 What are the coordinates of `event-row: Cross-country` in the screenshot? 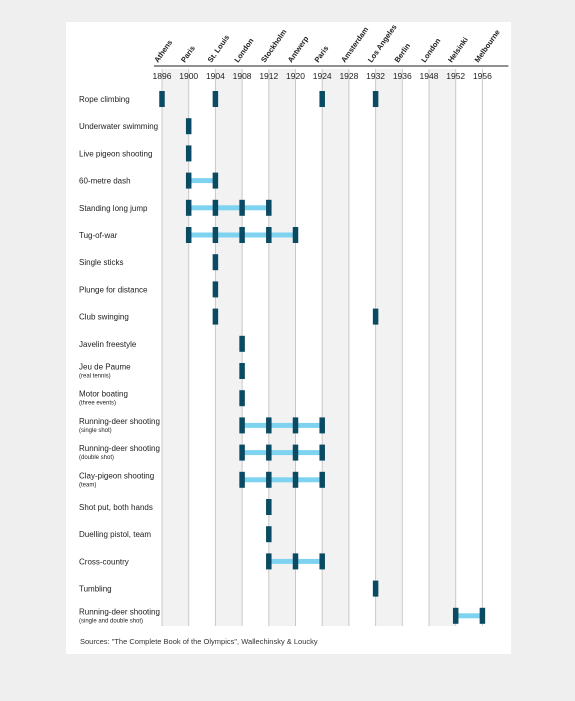 It's located at (202, 561).